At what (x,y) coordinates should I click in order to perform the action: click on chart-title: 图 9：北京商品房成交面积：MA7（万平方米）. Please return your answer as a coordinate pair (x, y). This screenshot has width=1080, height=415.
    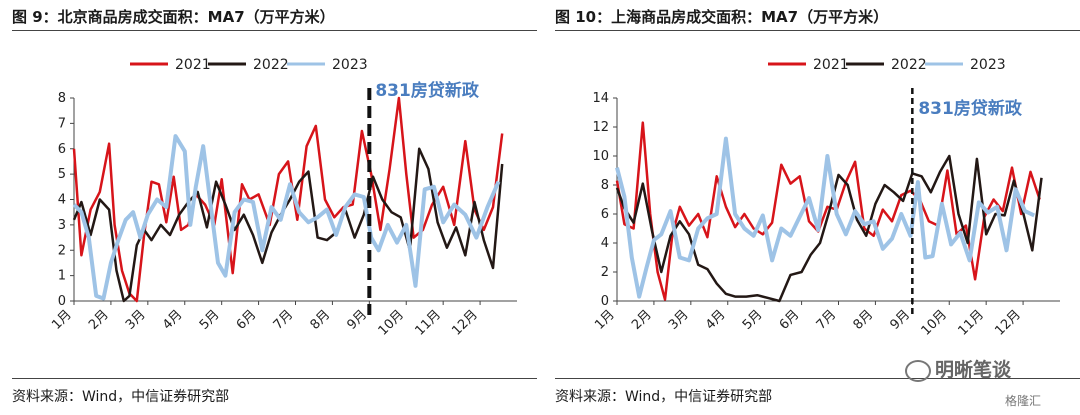
    Looking at the image, I should click on (173, 17).